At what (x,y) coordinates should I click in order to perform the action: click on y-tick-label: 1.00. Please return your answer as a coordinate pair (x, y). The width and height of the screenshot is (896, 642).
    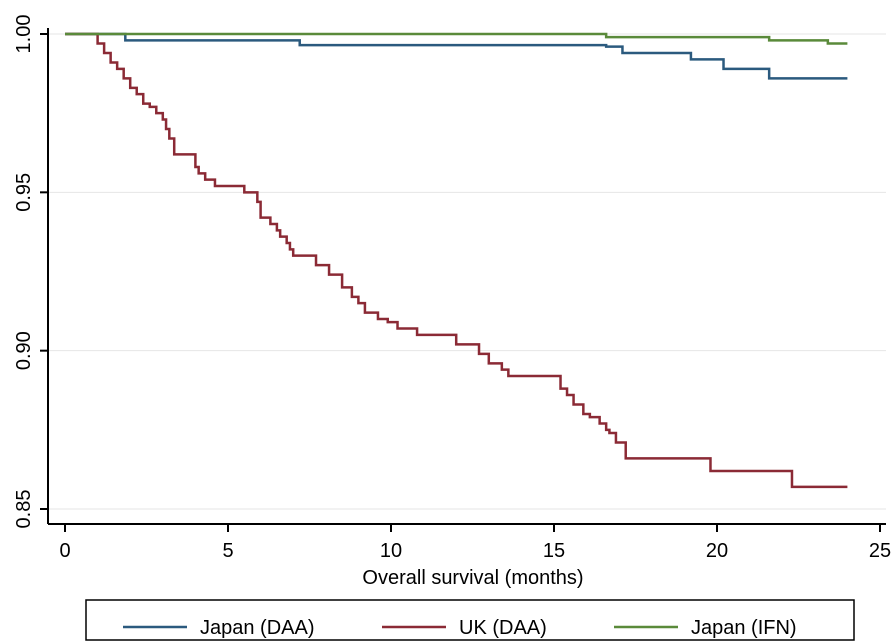
    Looking at the image, I should click on (24, 34).